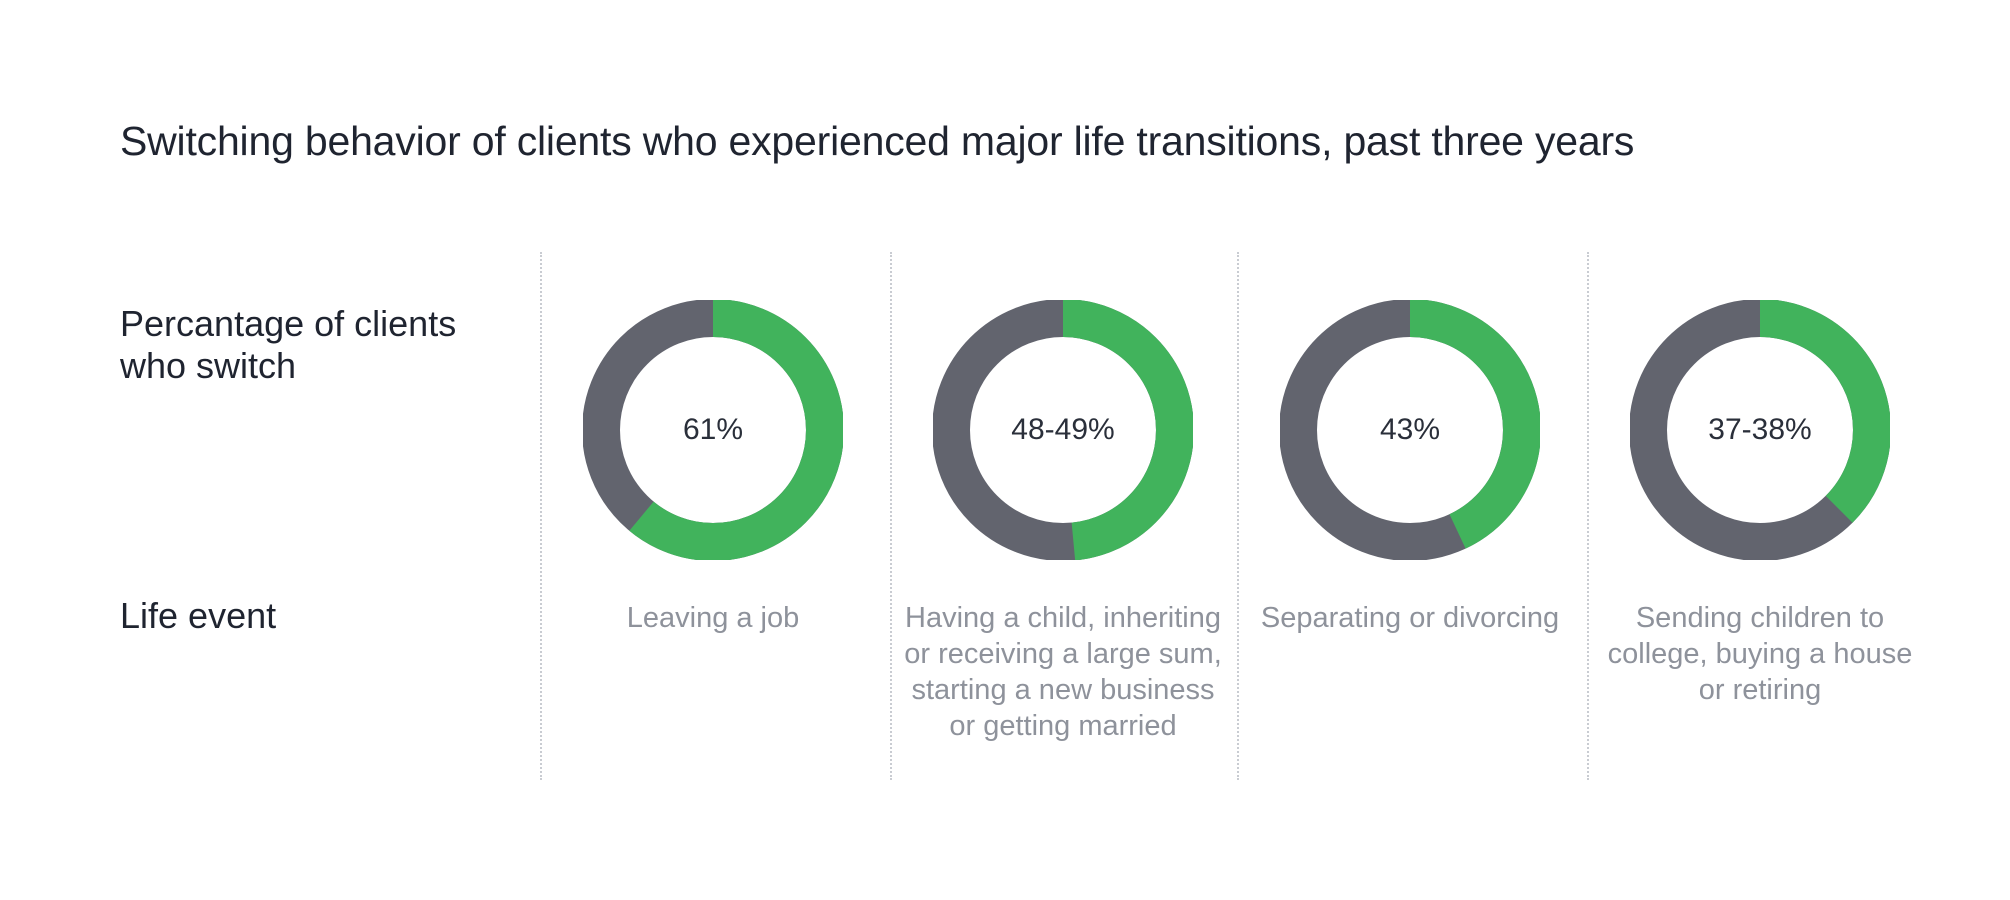  What do you see at coordinates (713, 618) in the screenshot?
I see `life-event-label: Leaving a job` at bounding box center [713, 618].